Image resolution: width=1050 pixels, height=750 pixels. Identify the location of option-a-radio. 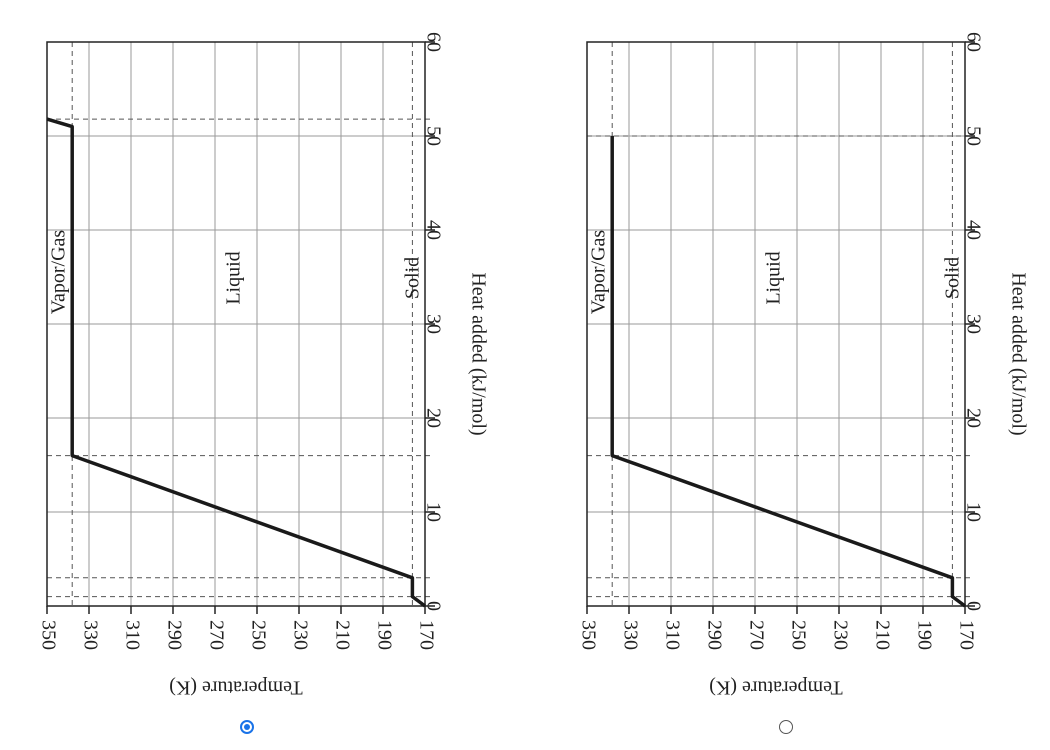
(247, 727).